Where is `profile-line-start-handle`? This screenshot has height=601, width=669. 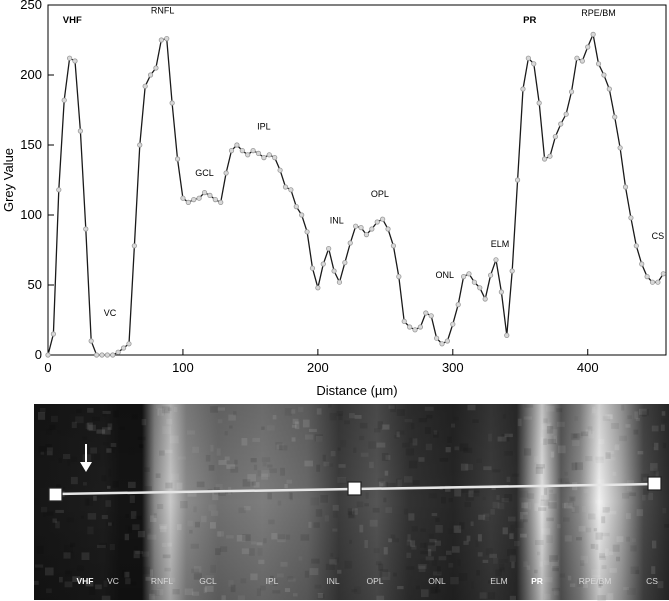 profile-line-start-handle is located at coordinates (55, 494).